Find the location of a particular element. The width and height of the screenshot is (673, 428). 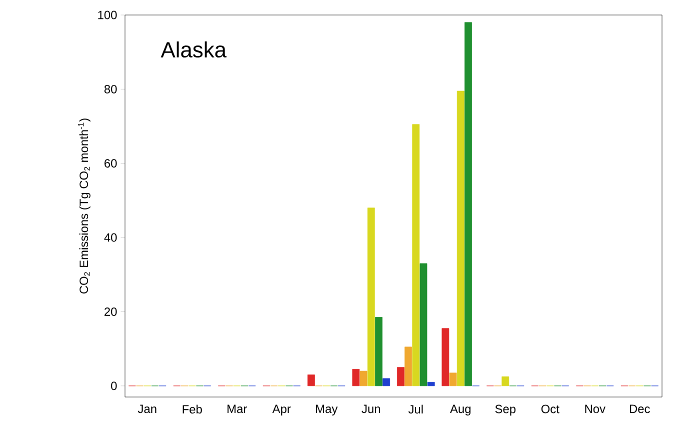

y-tick-label: 40 is located at coordinates (110, 237).